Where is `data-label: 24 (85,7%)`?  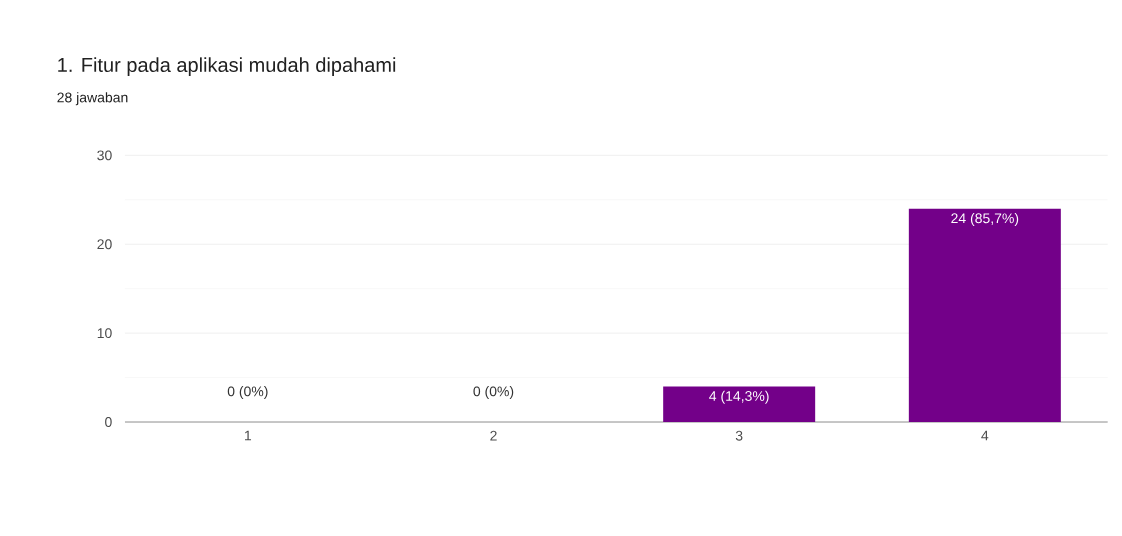
data-label: 24 (85,7%) is located at coordinates (985, 219).